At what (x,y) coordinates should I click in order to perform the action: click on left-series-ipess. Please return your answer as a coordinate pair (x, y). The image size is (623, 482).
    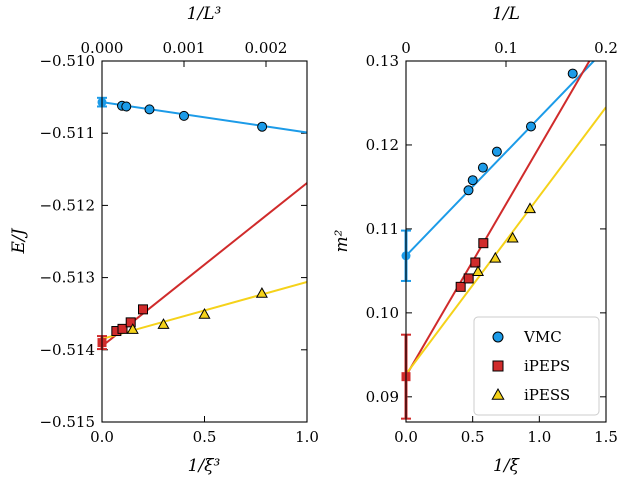
    Looking at the image, I should click on (197, 310).